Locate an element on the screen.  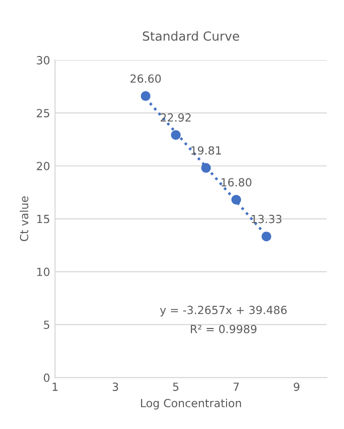
data-label: 22.92 is located at coordinates (175, 117).